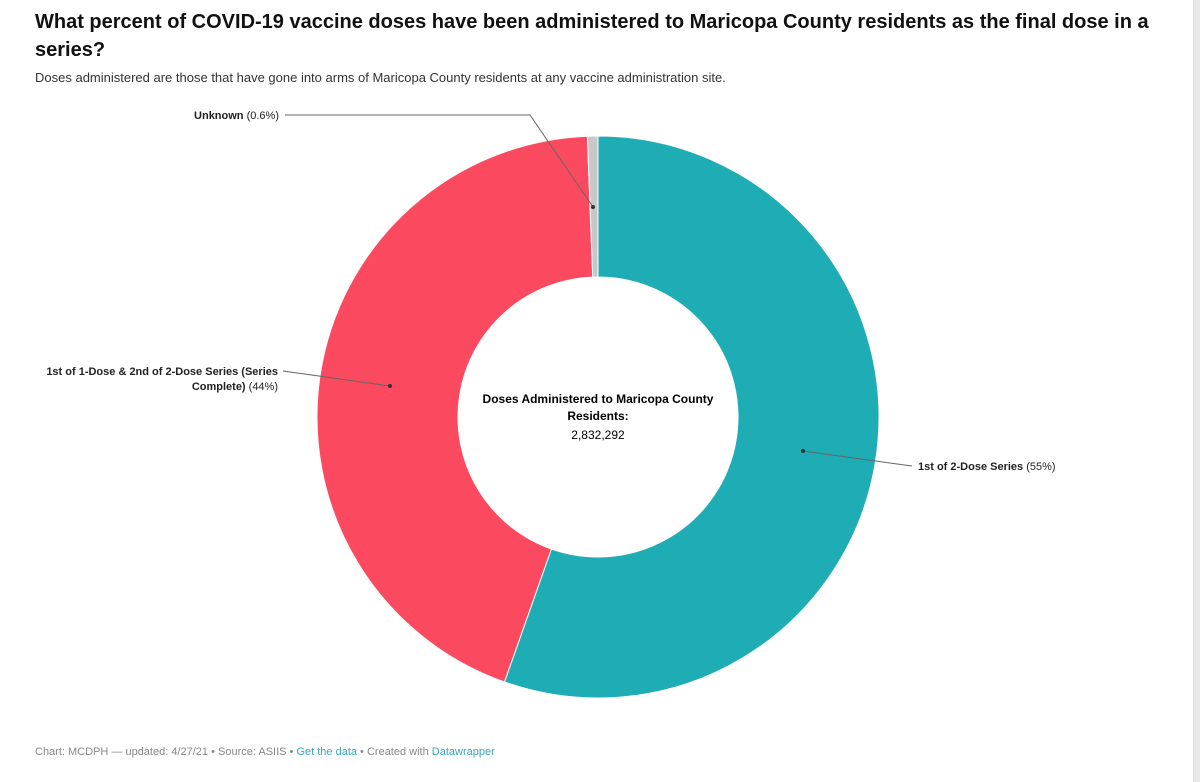 The height and width of the screenshot is (782, 1200). Describe the element at coordinates (593, 207) in the screenshot. I see `leader-dot-unknown` at that location.